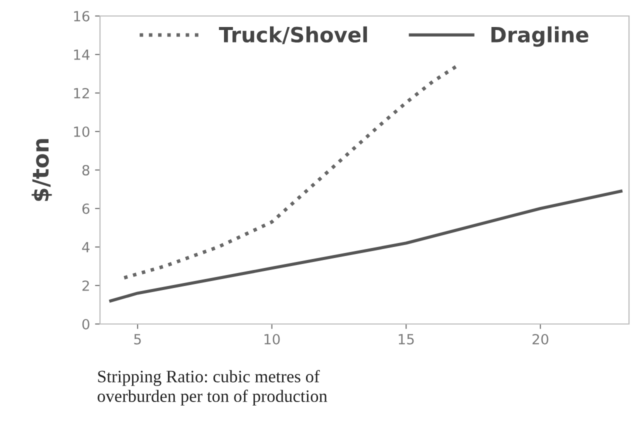  What do you see at coordinates (540, 339) in the screenshot?
I see `x-tick-label: 20` at bounding box center [540, 339].